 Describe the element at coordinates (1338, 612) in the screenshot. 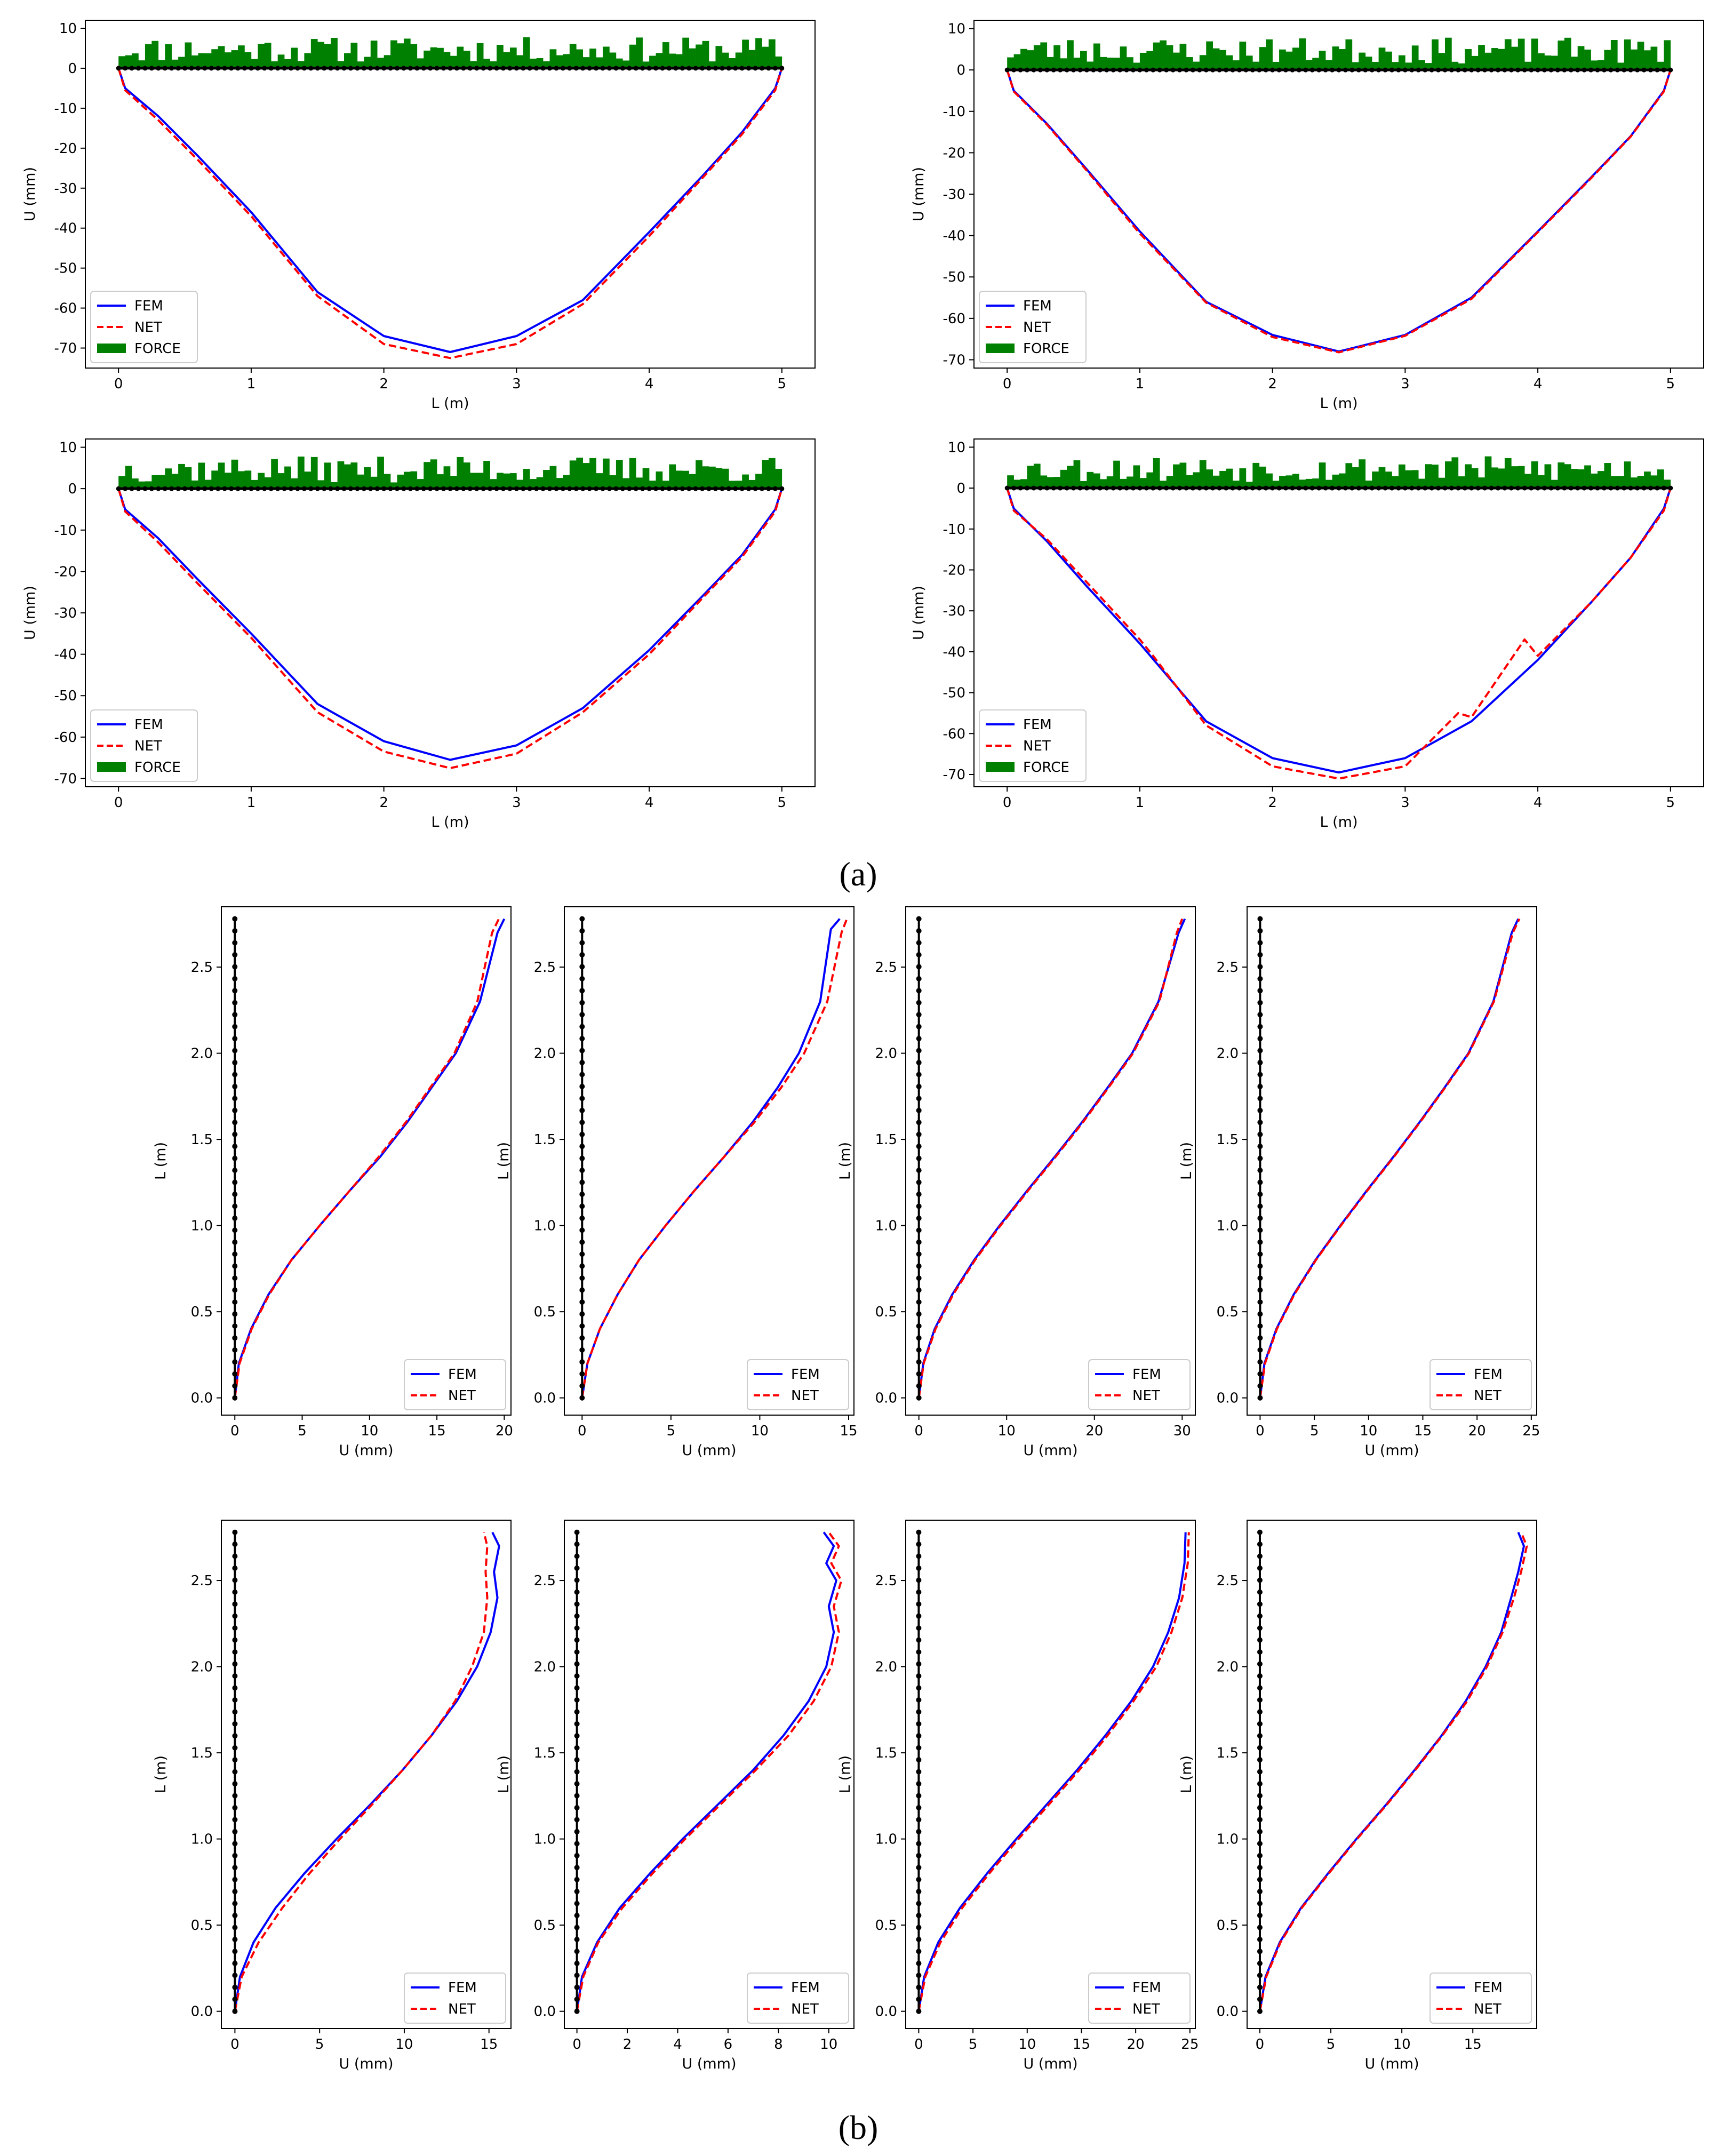

I see `axes-frame` at that location.